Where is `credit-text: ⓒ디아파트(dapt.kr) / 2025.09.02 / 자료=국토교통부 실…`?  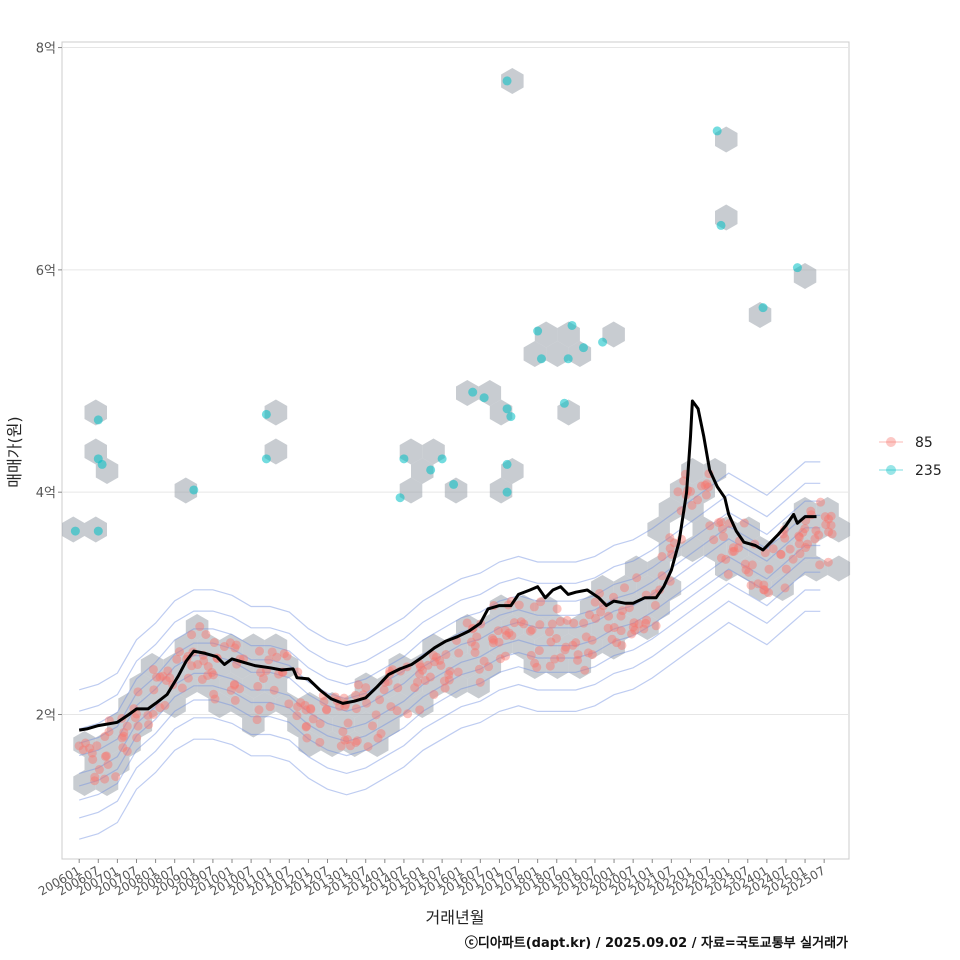
credit-text: ⓒ디아파트(dapt.kr) / 2025.09.02 / 자료=국토교통부 실… is located at coordinates (656, 943).